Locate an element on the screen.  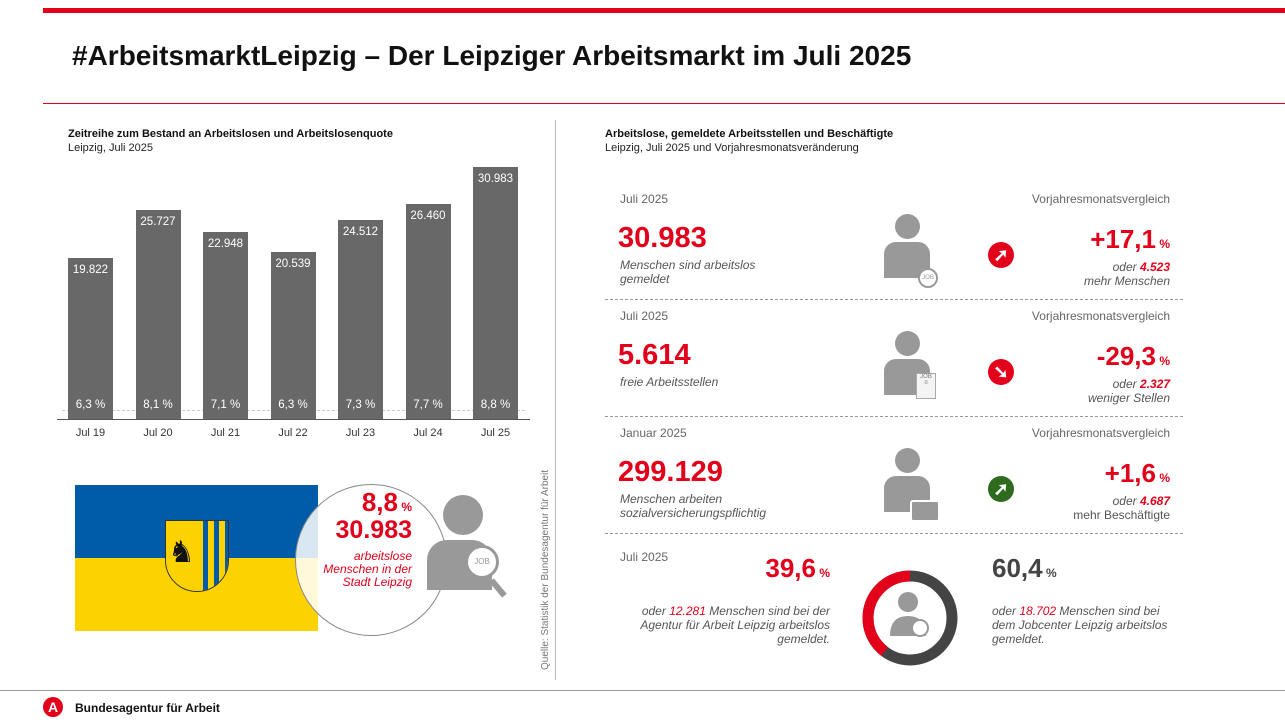
agentur-pct: 39,6 is located at coordinates (790, 568).